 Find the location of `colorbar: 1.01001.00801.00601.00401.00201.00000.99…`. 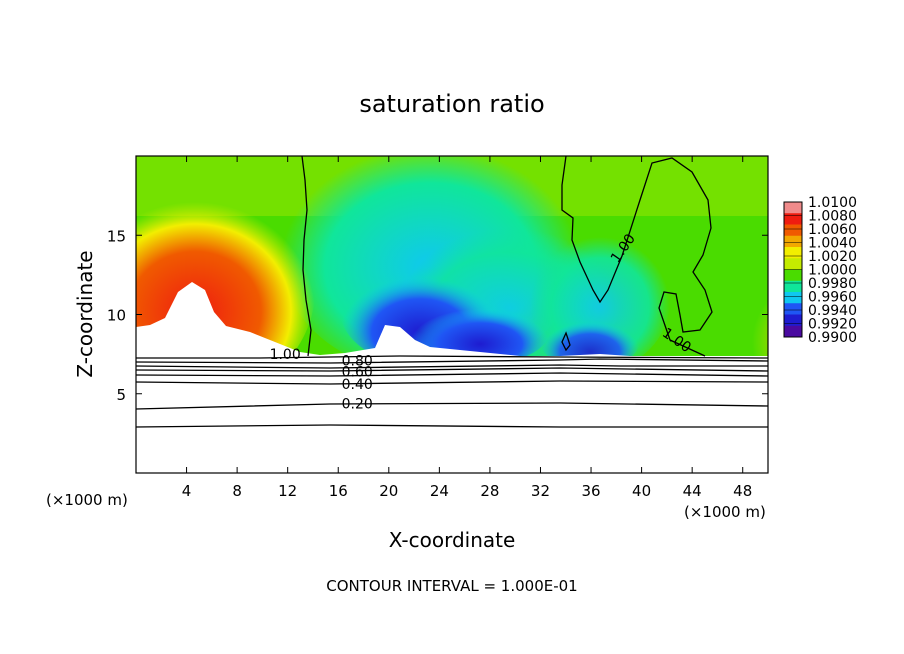

colorbar: 1.01001.00801.00601.00401.00201.00000.99… is located at coordinates (820, 270).